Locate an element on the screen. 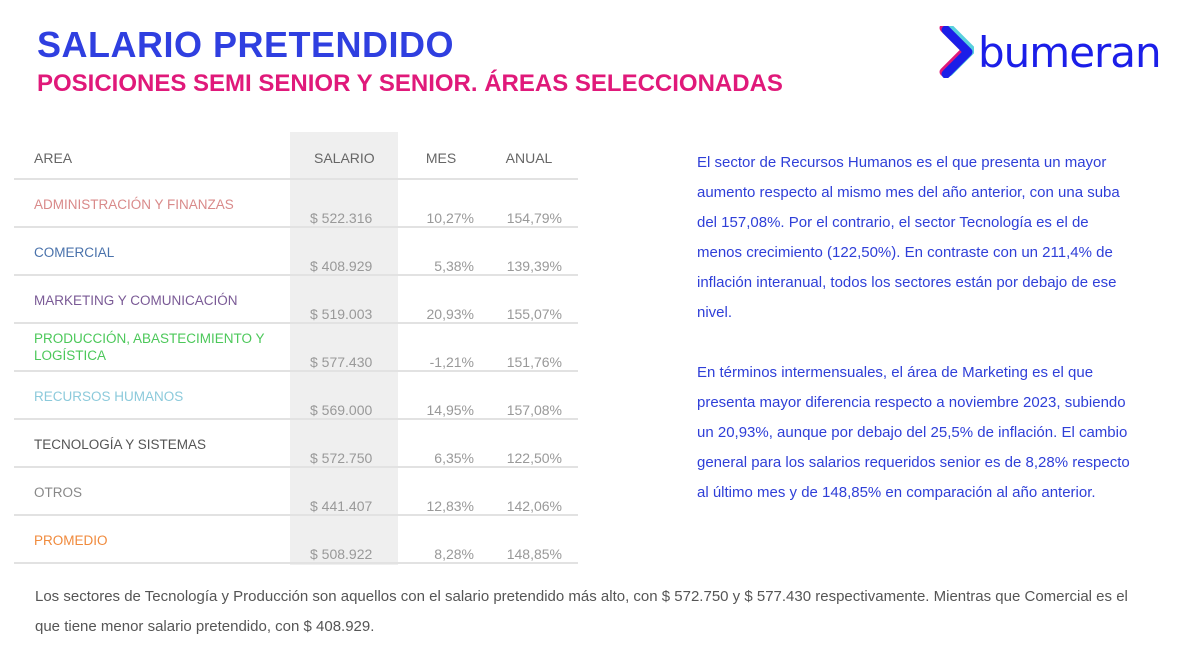 Image resolution: width=1185 pixels, height=672 pixels. row-mes: 6,35% is located at coordinates (454, 458).